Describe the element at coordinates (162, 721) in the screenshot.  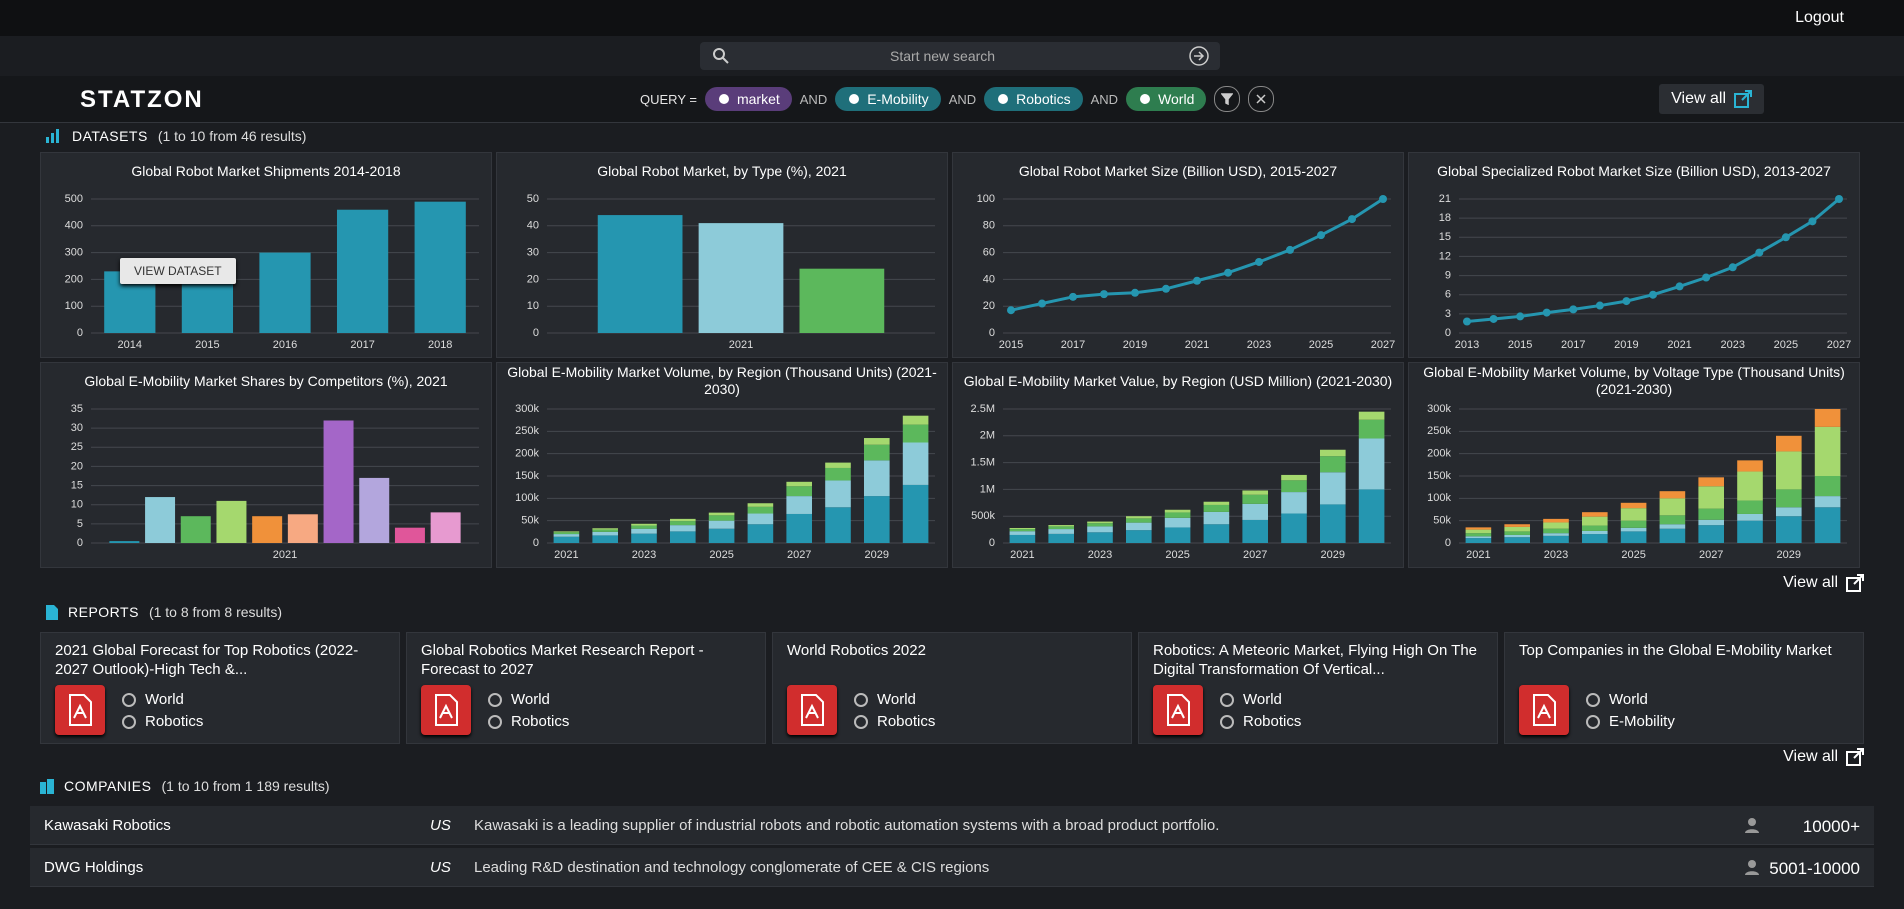
I see `report-topic: Robotics` at that location.